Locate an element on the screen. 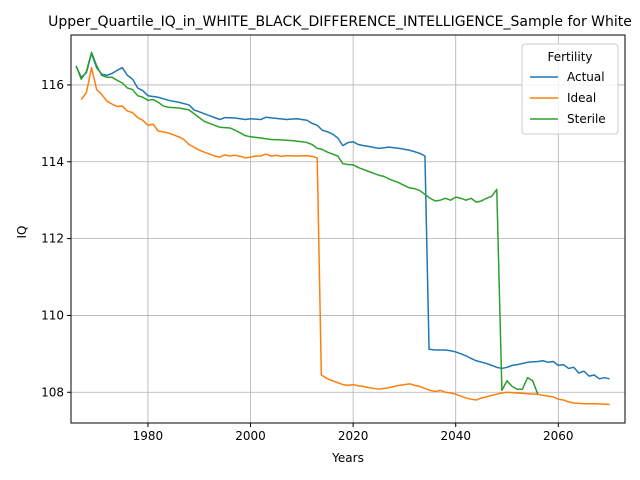 Image resolution: width=640 pixels, height=480 pixels. x-tick-label: 2040 is located at coordinates (455, 436).